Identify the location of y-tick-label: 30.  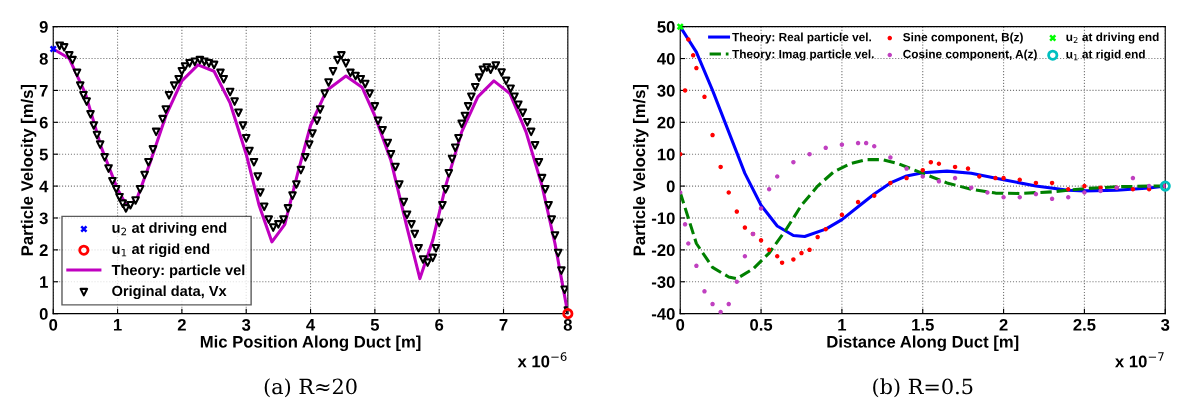
(666, 90).